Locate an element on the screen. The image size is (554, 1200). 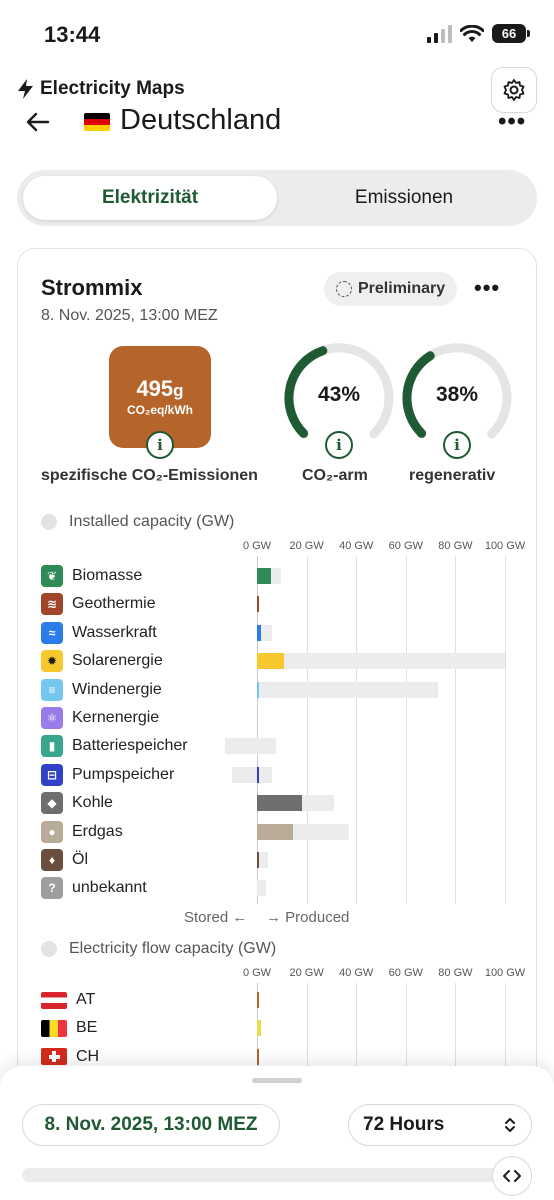
gear-icon is located at coordinates (514, 90).